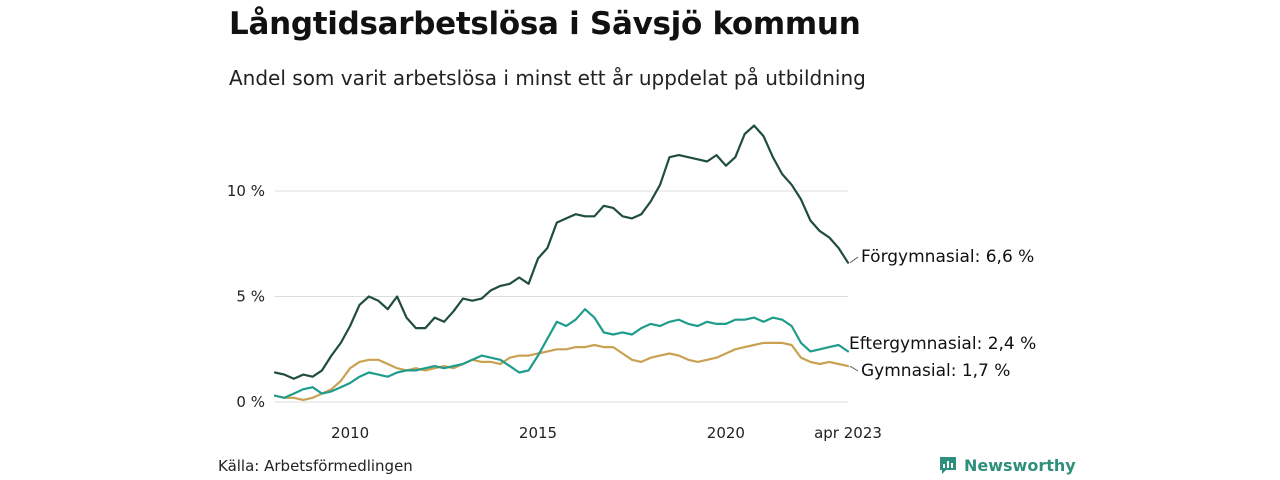 This screenshot has width=1280, height=480. What do you see at coordinates (538, 433) in the screenshot?
I see `x-tick-label: 2015` at bounding box center [538, 433].